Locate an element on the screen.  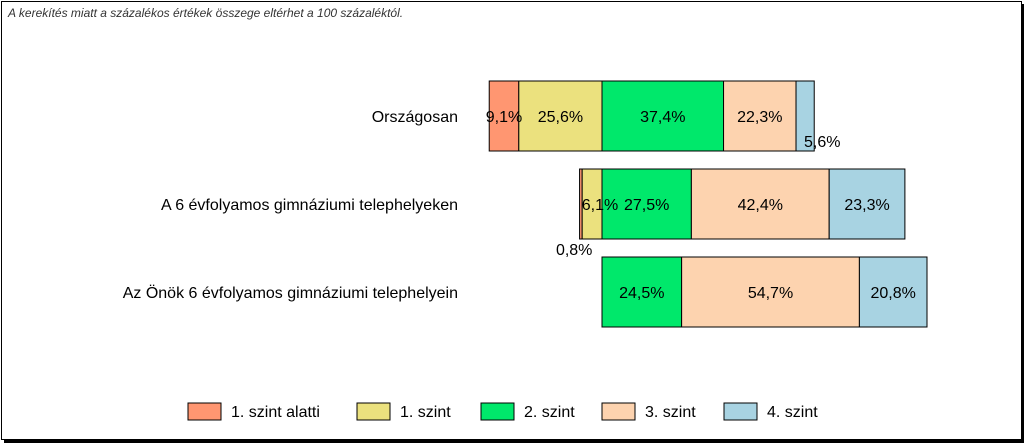
data-label: 0,8% is located at coordinates (574, 250).